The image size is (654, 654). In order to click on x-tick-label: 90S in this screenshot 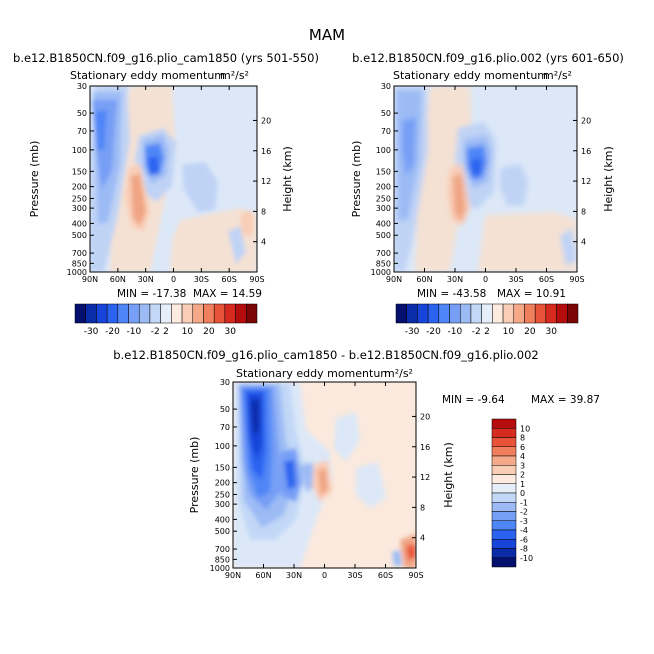, I will do `click(256, 279)`.